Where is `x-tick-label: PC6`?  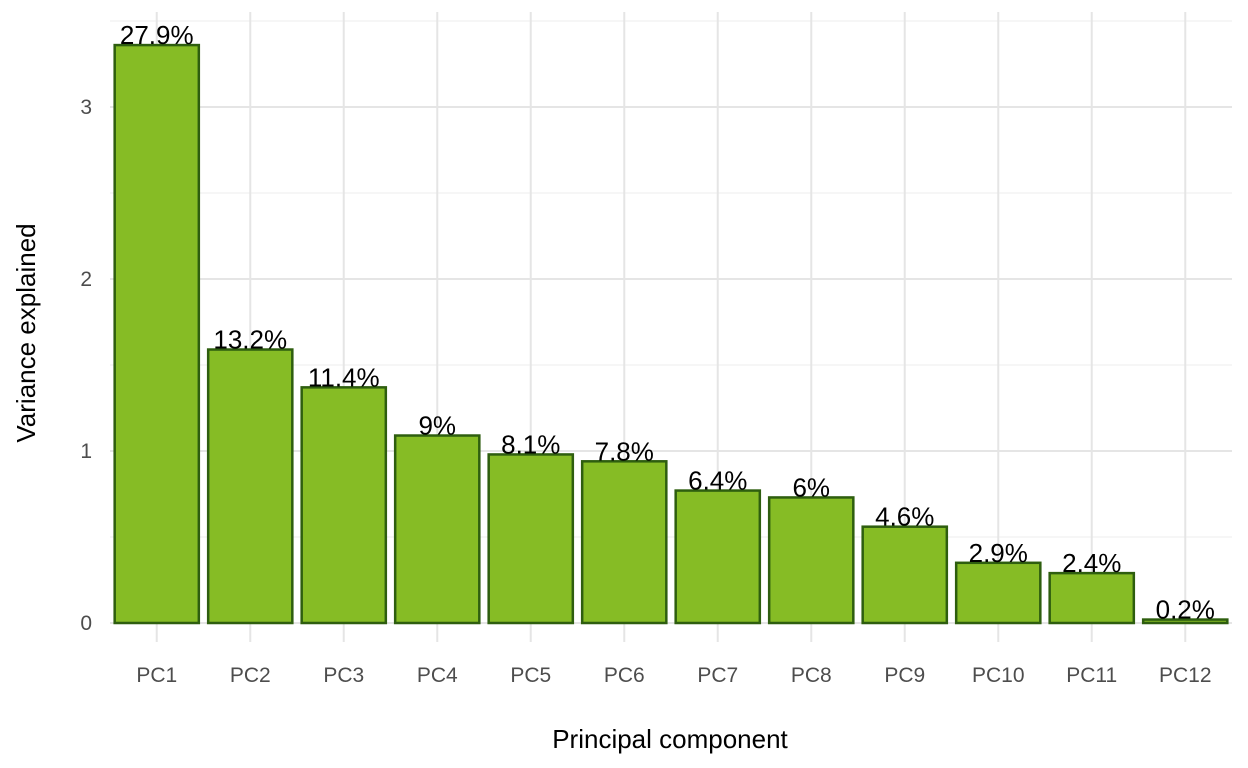 x-tick-label: PC6 is located at coordinates (624, 675).